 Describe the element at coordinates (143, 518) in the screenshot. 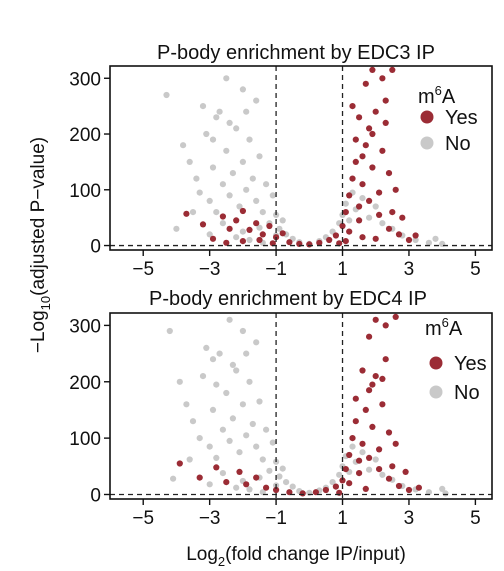

I see `edc4-x-tick-label: −5` at that location.